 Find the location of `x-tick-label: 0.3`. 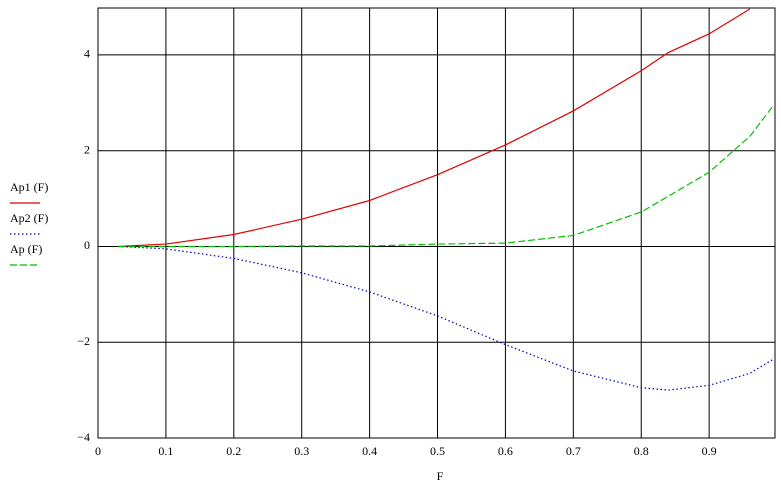

x-tick-label: 0.3 is located at coordinates (301, 451).